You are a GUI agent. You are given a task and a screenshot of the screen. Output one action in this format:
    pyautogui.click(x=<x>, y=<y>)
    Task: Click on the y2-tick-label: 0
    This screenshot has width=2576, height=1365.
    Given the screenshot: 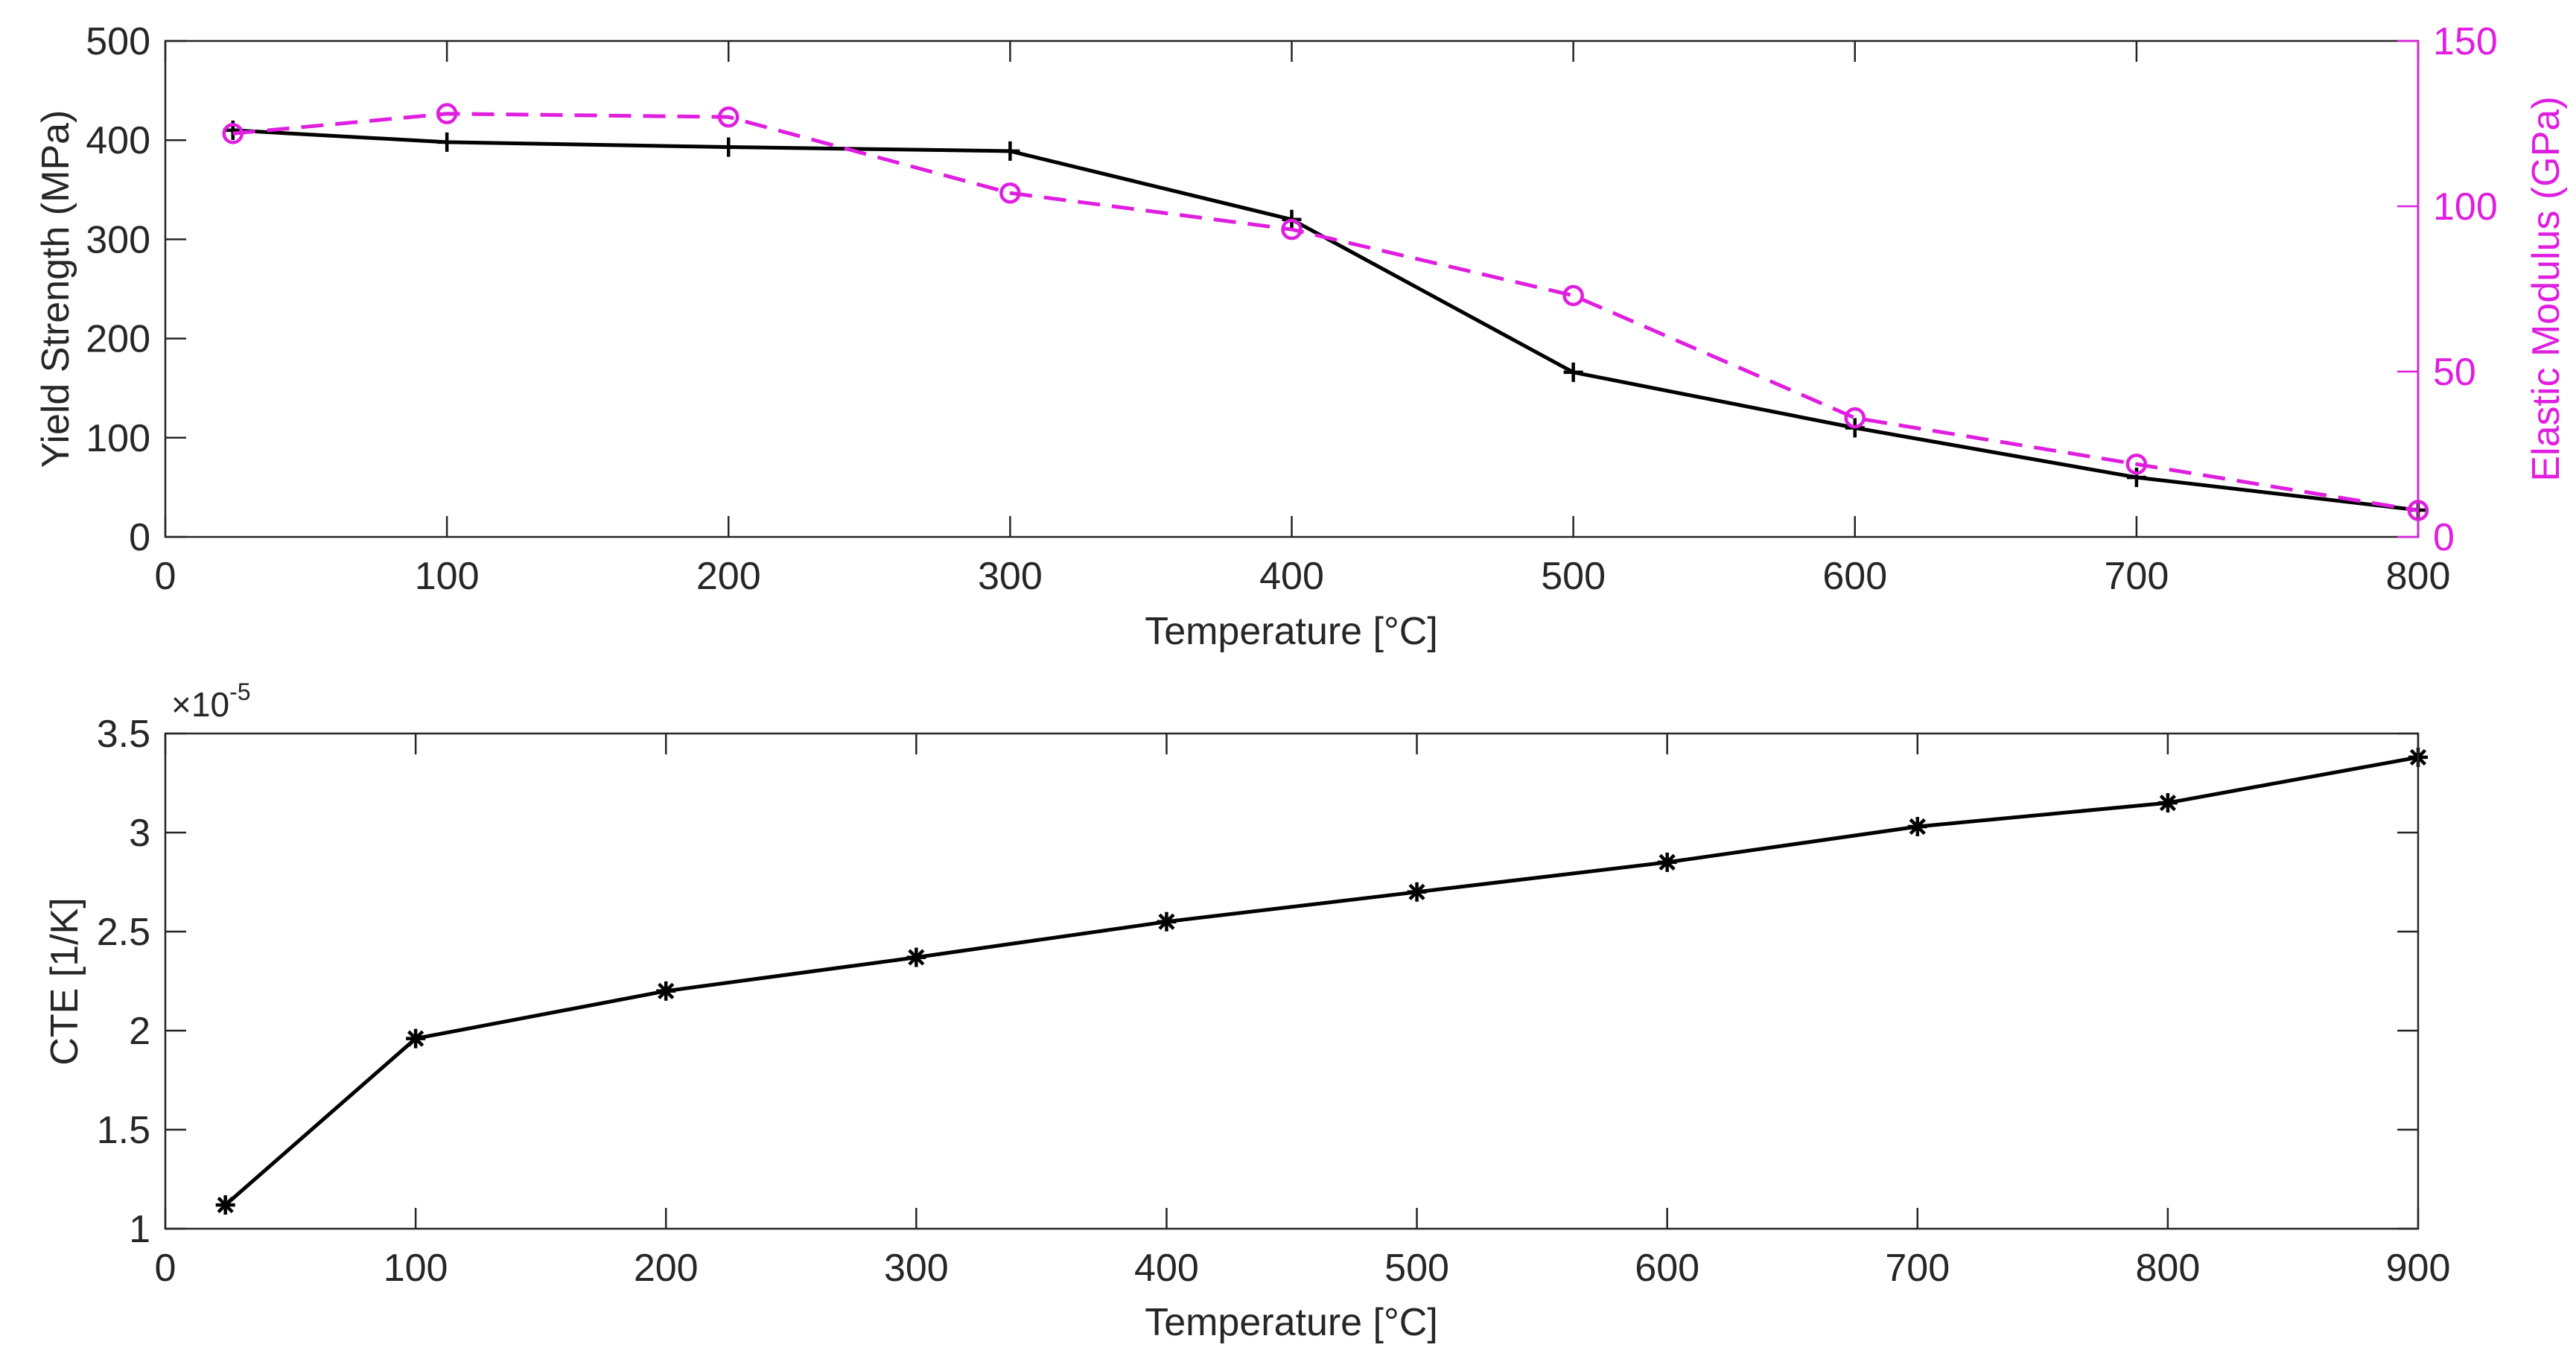 What is the action you would take?
    pyautogui.click(x=2444, y=537)
    